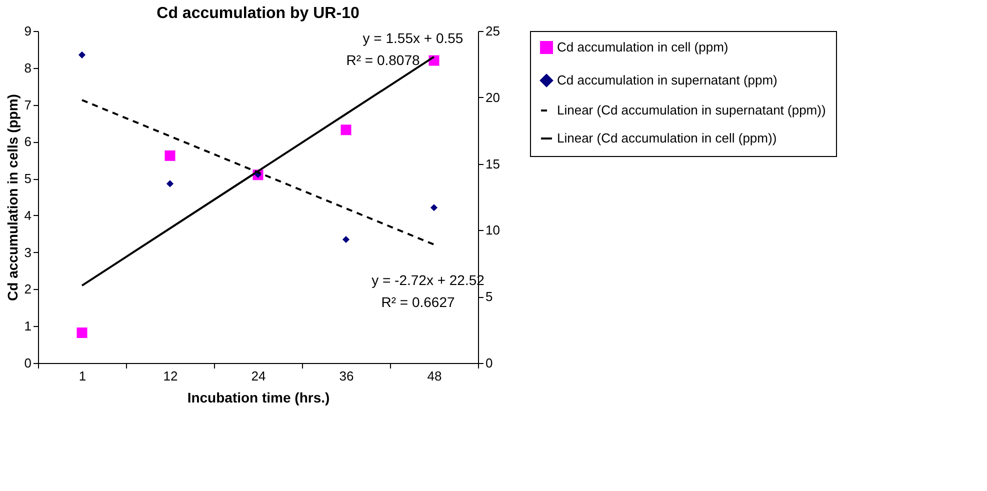 This screenshot has width=987, height=491. Describe the element at coordinates (28, 363) in the screenshot. I see `y-tick-label: 0` at that location.